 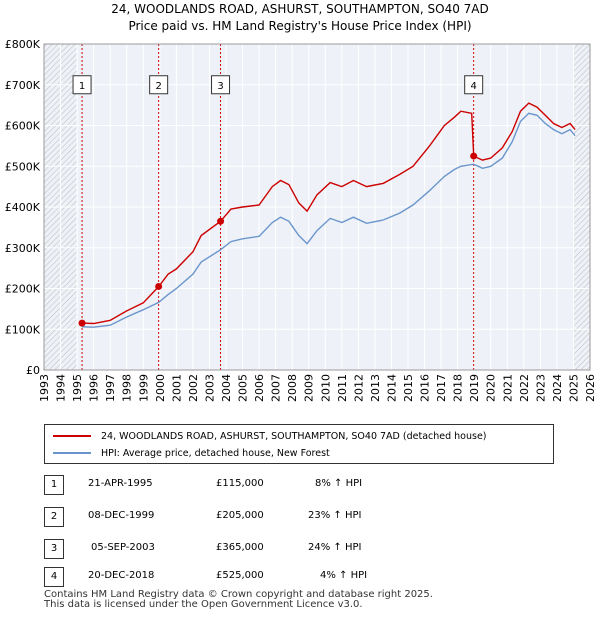 What do you see at coordinates (120, 483) in the screenshot?
I see `transaction-date: 21-APR-1995` at bounding box center [120, 483].